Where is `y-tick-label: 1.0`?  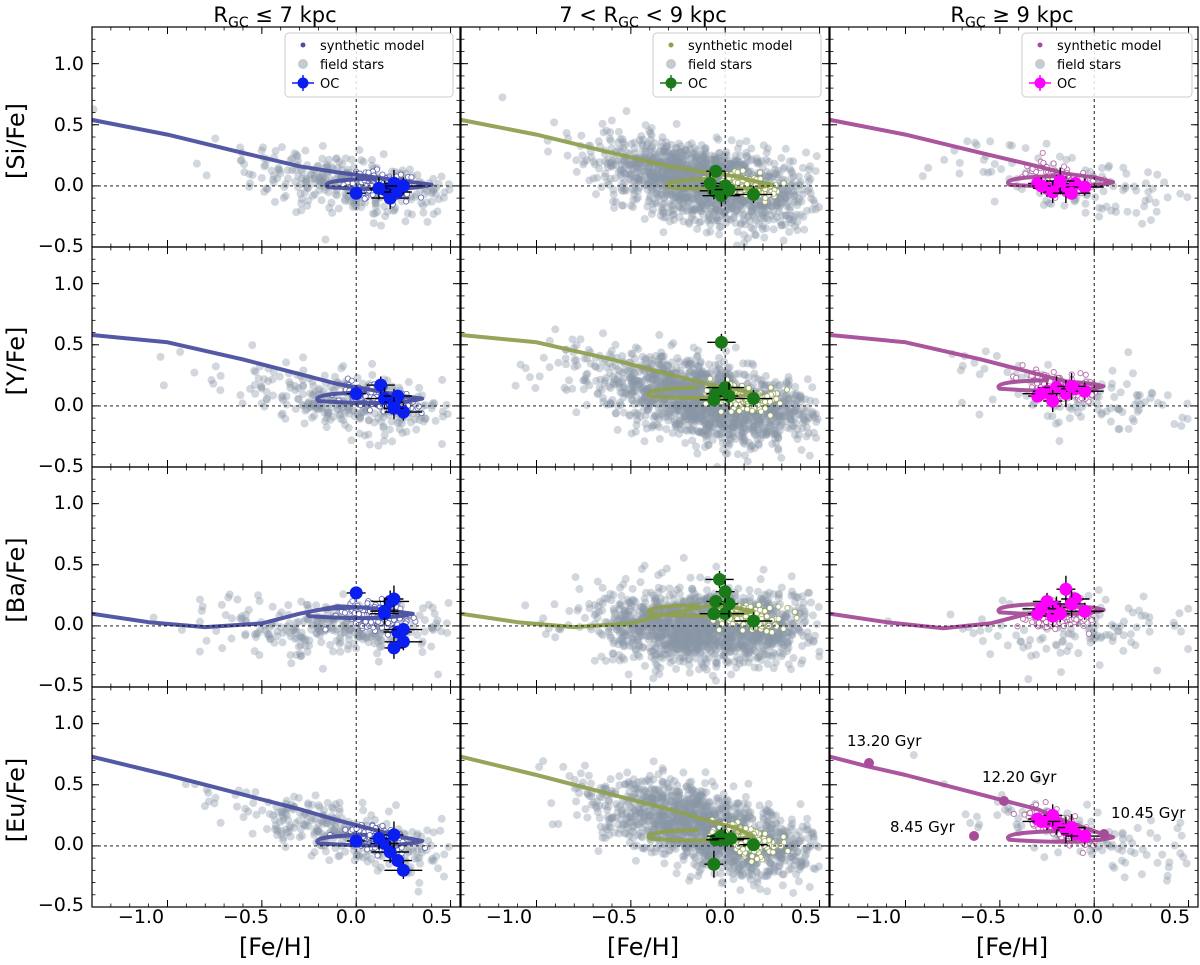 y-tick-label: 1.0 is located at coordinates (69, 723).